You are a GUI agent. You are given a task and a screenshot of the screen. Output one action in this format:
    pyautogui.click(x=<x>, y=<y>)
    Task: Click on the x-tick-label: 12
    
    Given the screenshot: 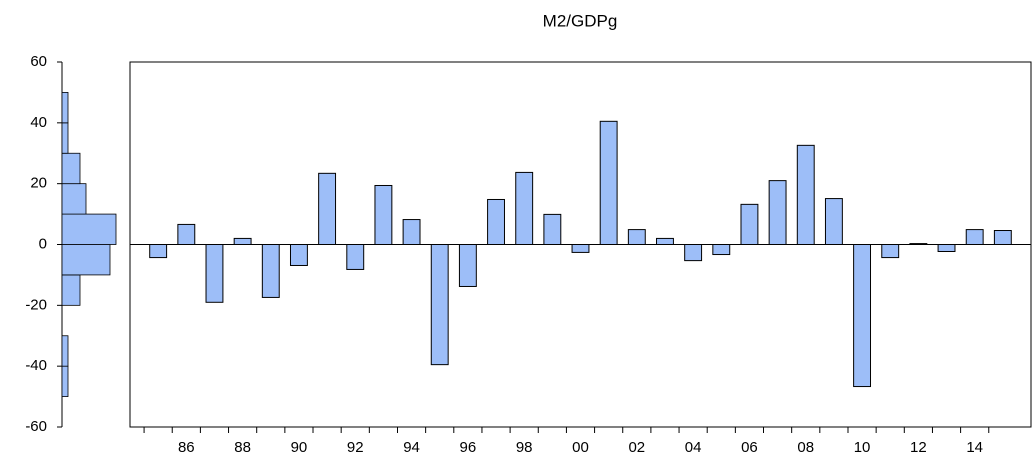 What is the action you would take?
    pyautogui.click(x=918, y=447)
    